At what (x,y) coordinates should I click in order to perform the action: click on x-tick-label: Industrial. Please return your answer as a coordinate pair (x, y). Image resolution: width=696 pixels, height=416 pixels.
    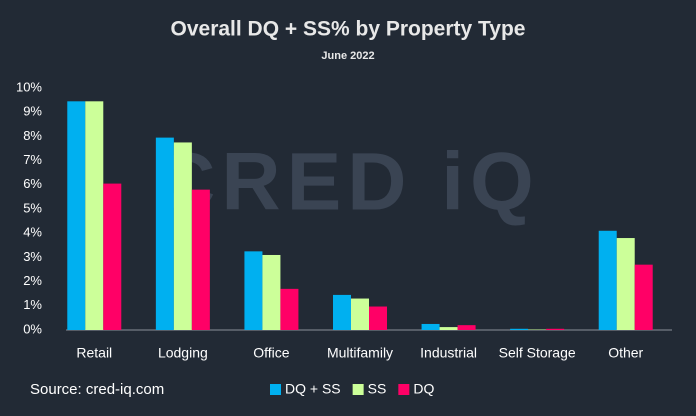
    Looking at the image, I should click on (448, 353).